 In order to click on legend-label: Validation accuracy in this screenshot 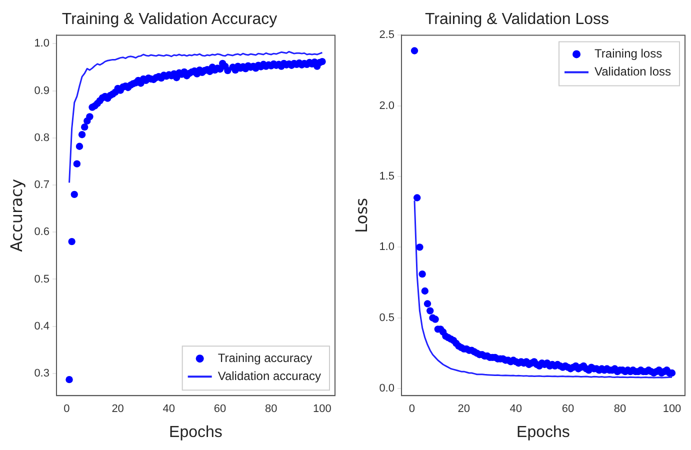, I will do `click(270, 375)`.